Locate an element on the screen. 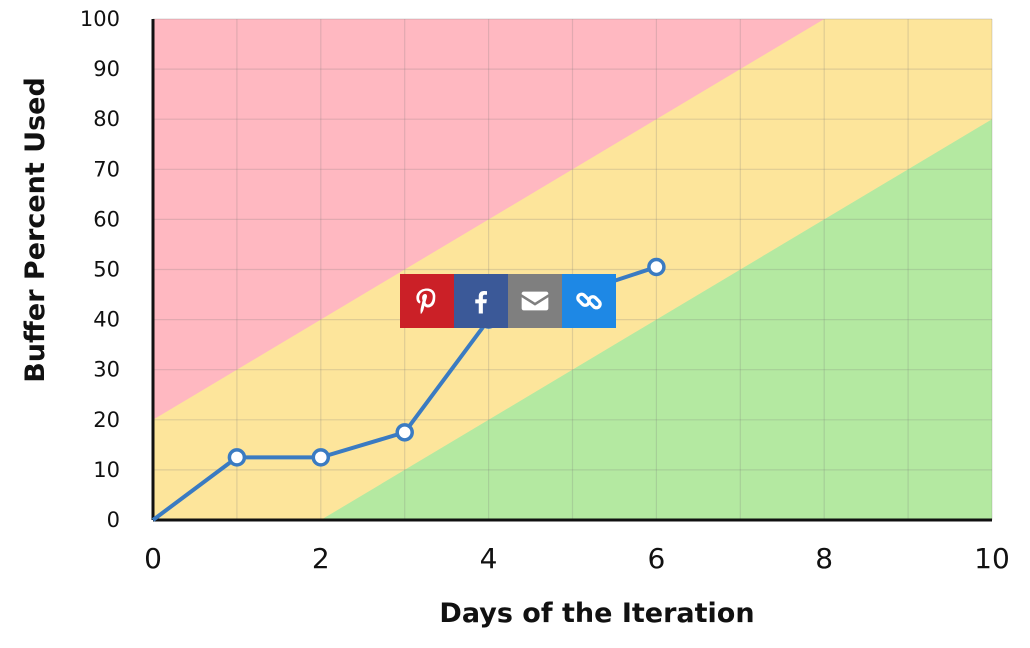 This screenshot has width=1030, height=648. y-axis-title: Buffer Percent Used is located at coordinates (35, 230).